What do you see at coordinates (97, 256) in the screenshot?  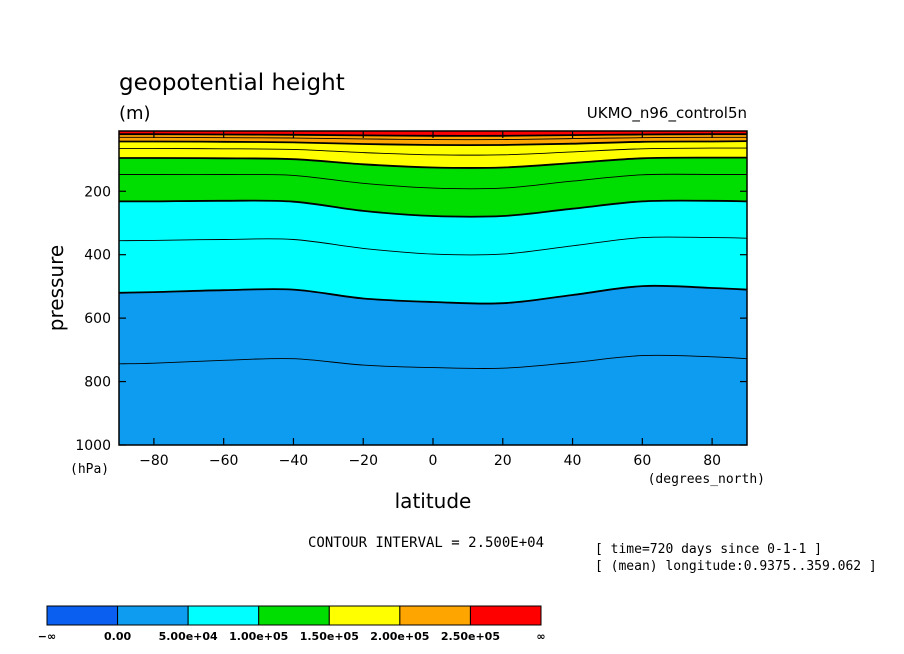 I see `y-tick-label: 400` at bounding box center [97, 256].